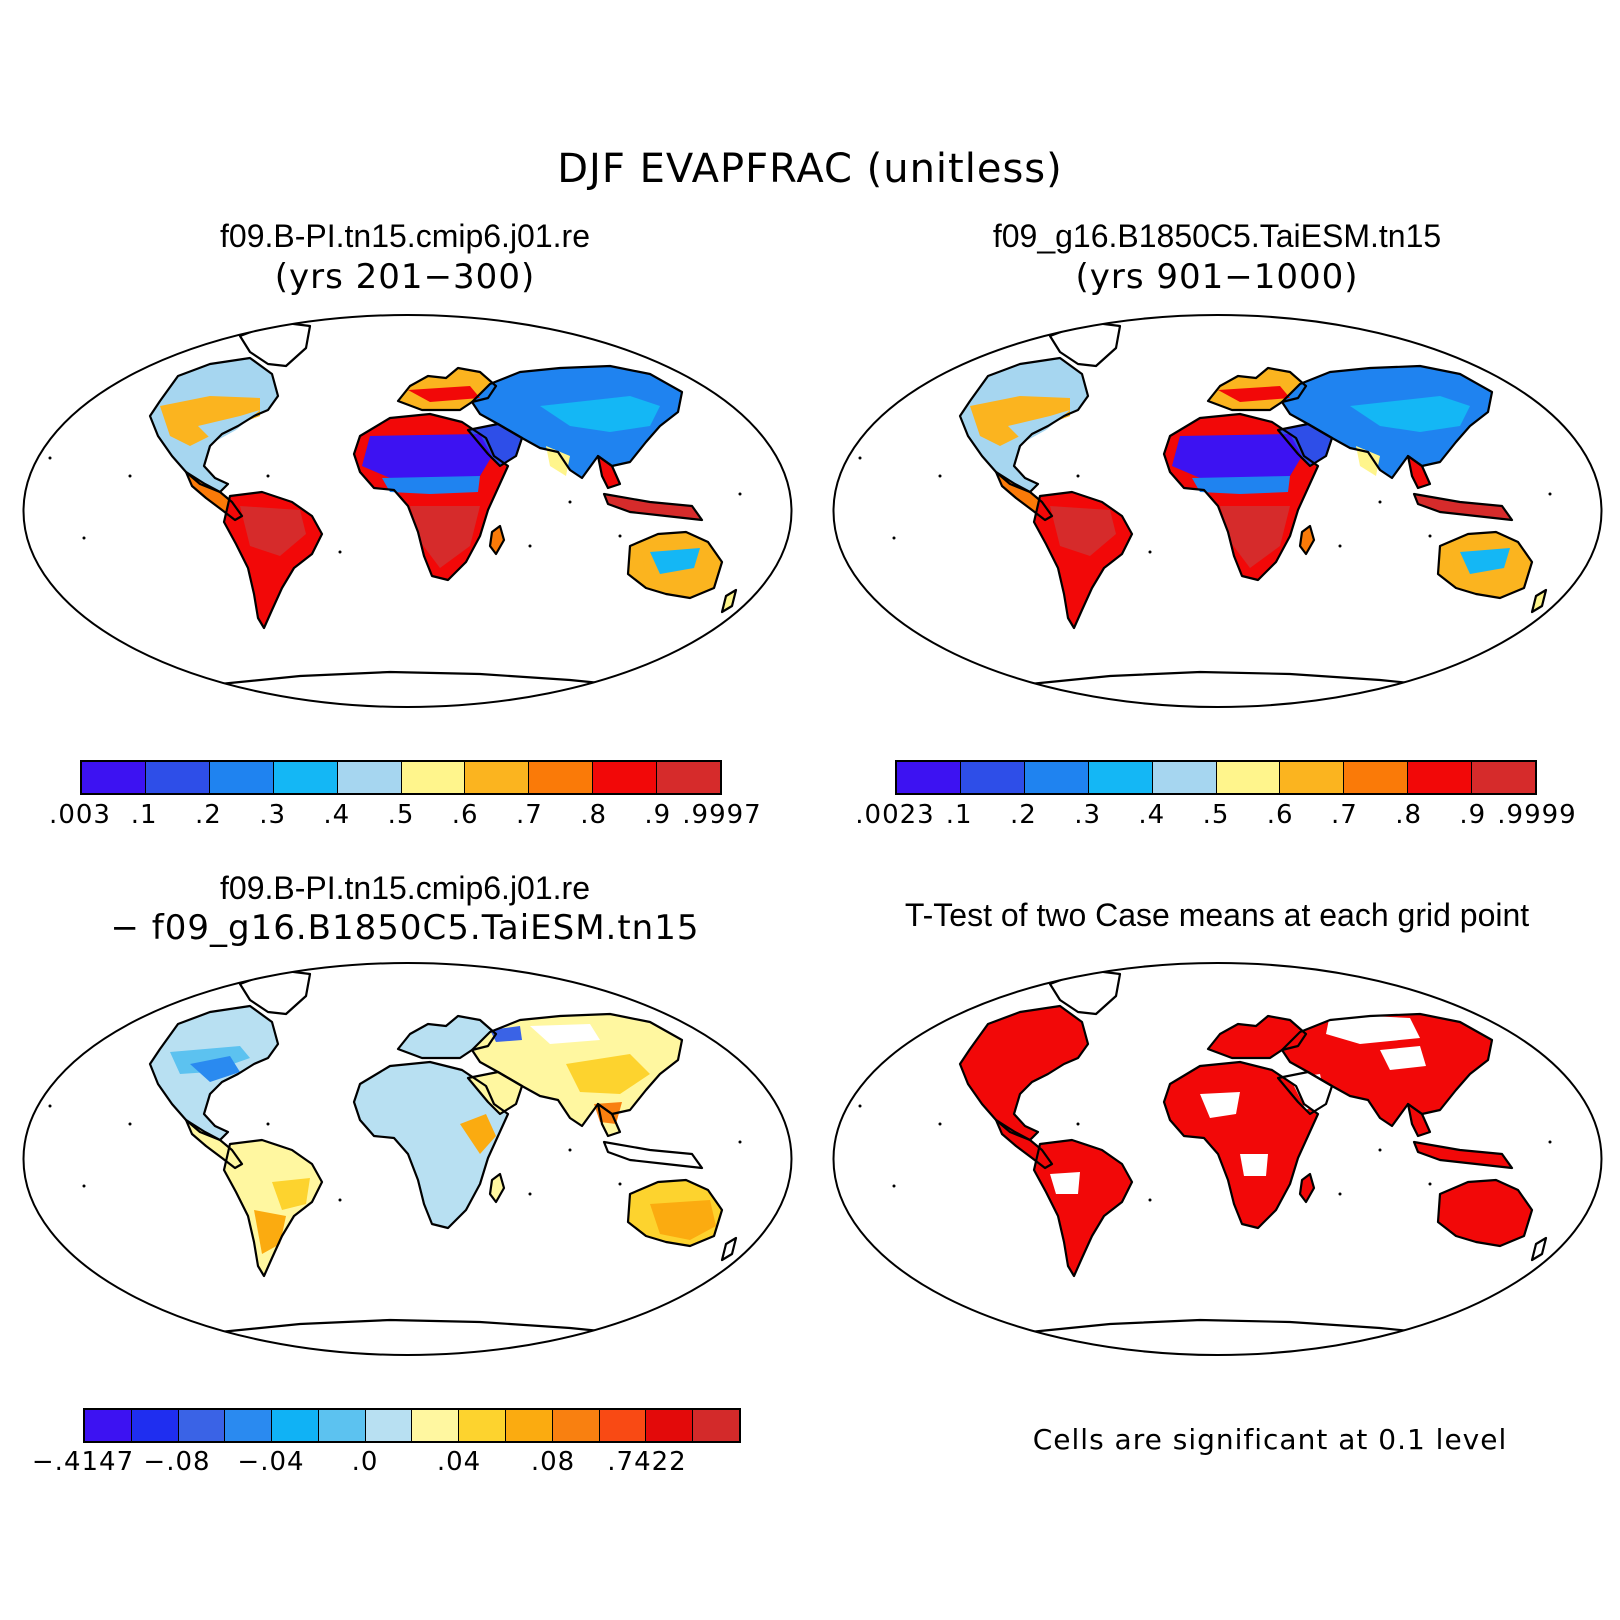 The width and height of the screenshot is (1620, 1620). I want to click on colorbar-tick-label: .7422, so click(647, 1462).